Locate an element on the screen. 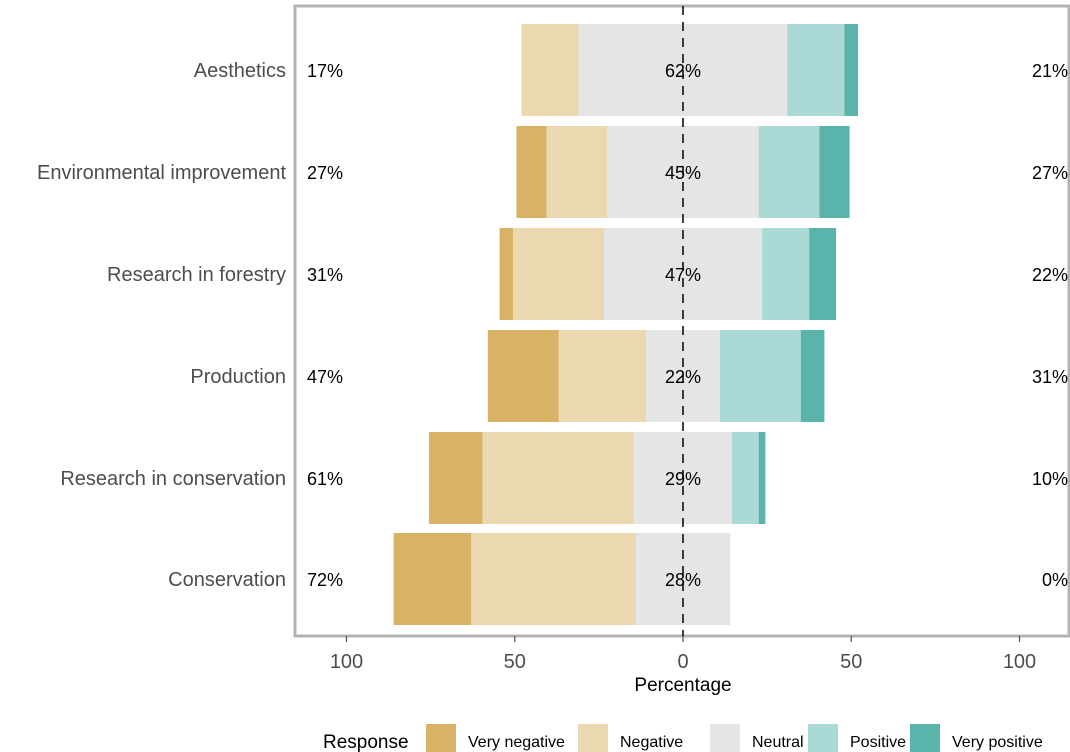  bar-conservation-very-negative is located at coordinates (432, 579).